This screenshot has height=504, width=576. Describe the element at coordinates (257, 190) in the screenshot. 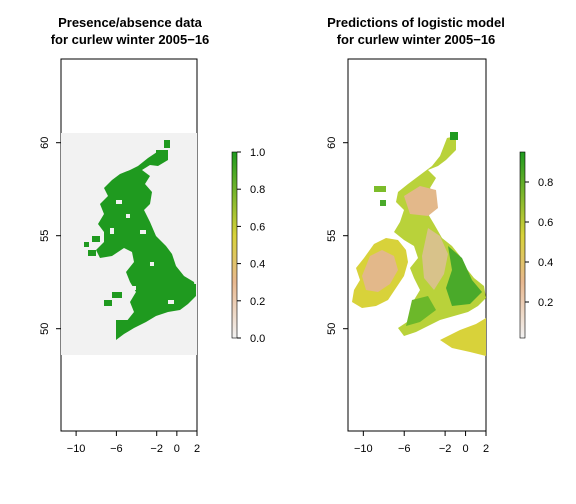

I see `left-colorbar-tick-label: 0.8` at that location.